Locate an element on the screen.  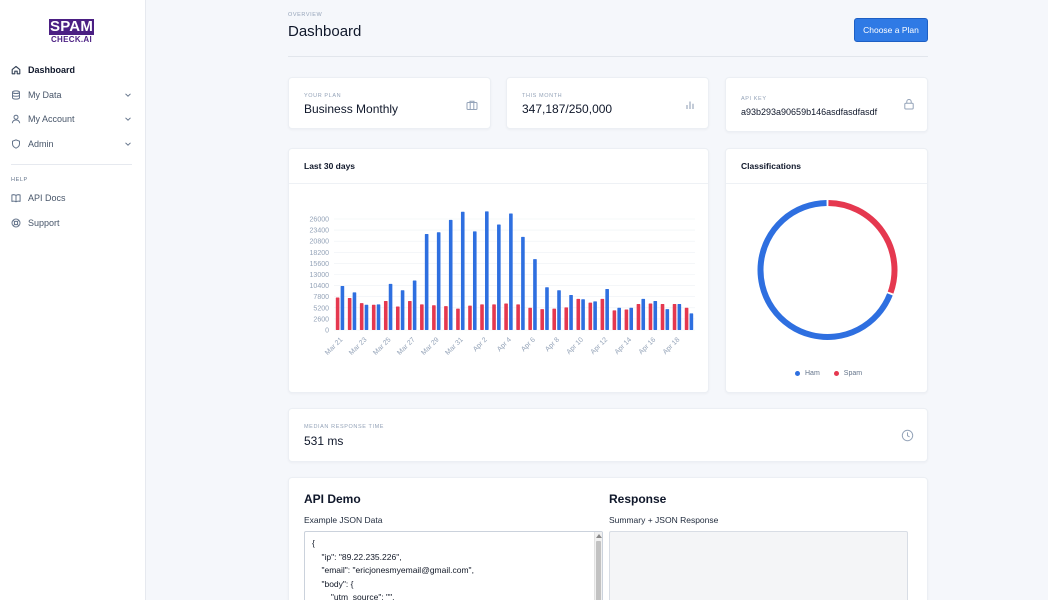
api-demo-title: API Demo is located at coordinates (332, 499).